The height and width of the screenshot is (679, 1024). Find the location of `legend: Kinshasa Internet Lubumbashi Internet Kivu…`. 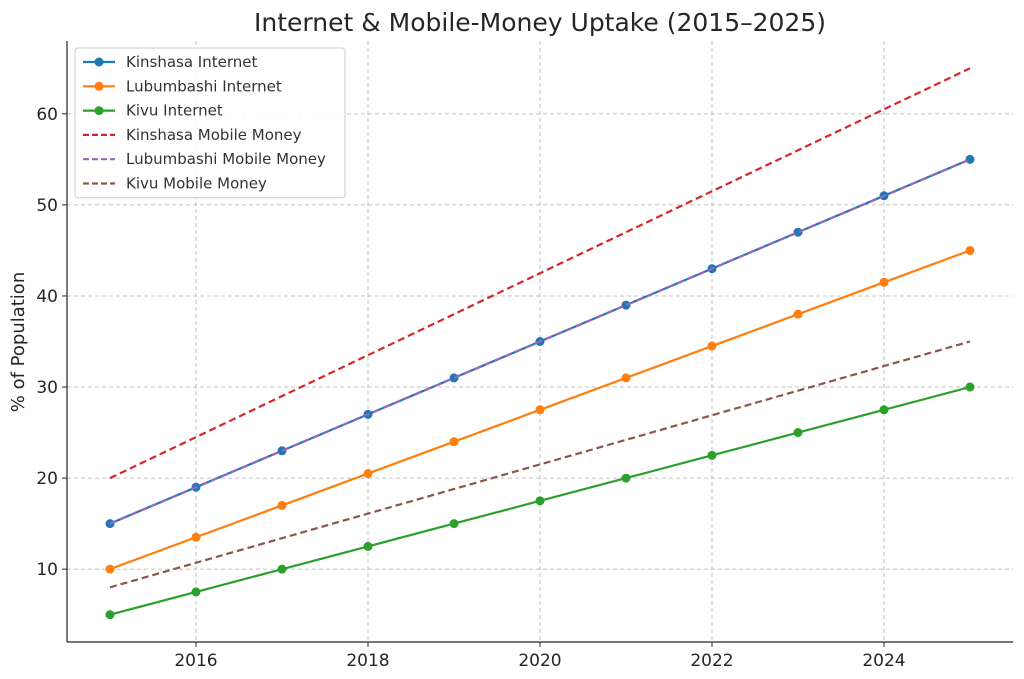

legend: Kinshasa Internet Lubumbashi Internet Kivu… is located at coordinates (210, 123).